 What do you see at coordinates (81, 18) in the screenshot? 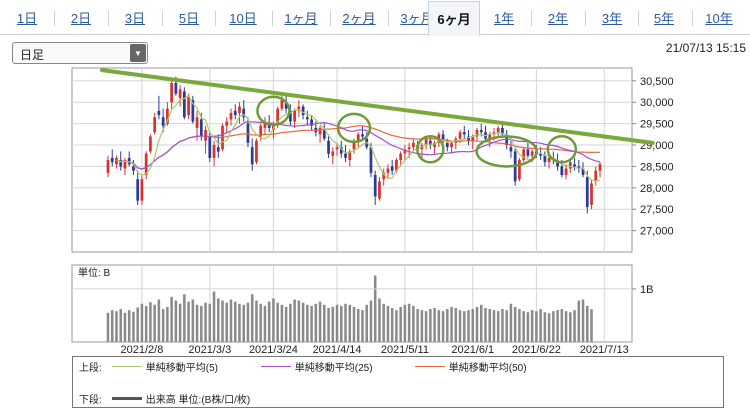
I see `tab-1: 2日` at bounding box center [81, 18].